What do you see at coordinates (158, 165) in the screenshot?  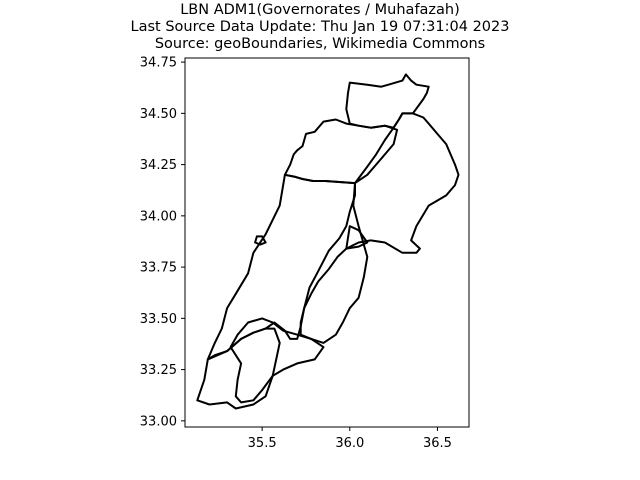 I see `y-tick-label: 34.25` at bounding box center [158, 165].